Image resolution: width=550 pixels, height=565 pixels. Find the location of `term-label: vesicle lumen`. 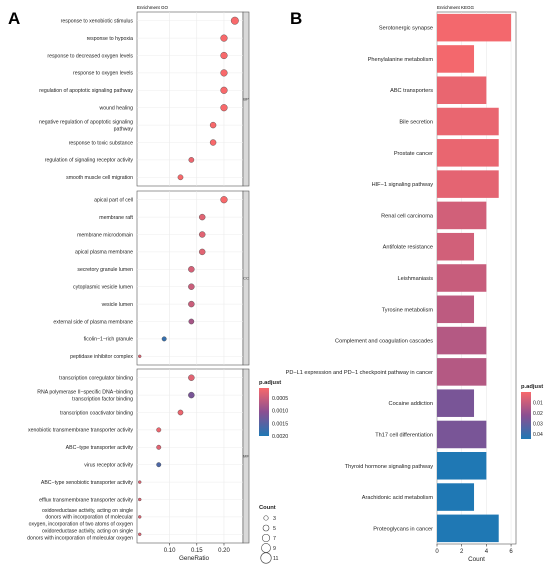

term-label: vesicle lumen is located at coordinates (118, 305).